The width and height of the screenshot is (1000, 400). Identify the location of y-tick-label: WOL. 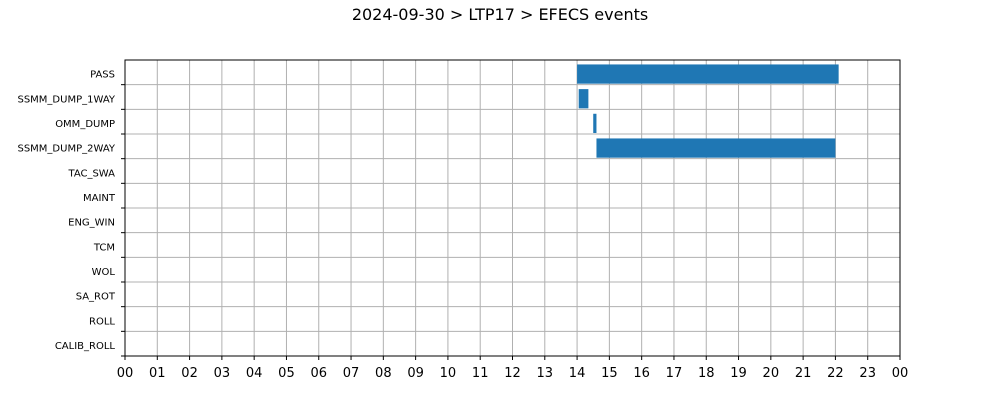
(104, 272).